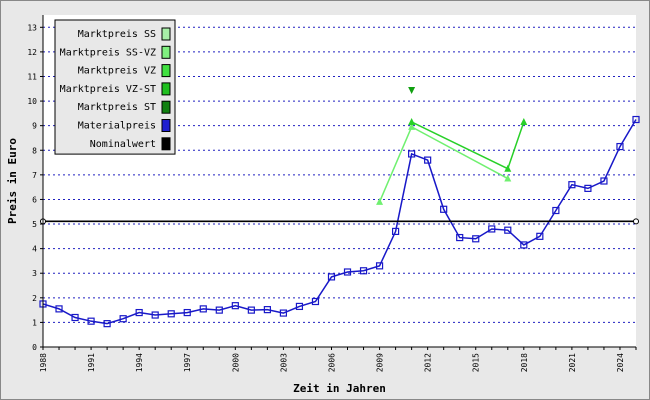 The width and height of the screenshot is (650, 400). I want to click on x-tick-label: 2009, so click(380, 362).